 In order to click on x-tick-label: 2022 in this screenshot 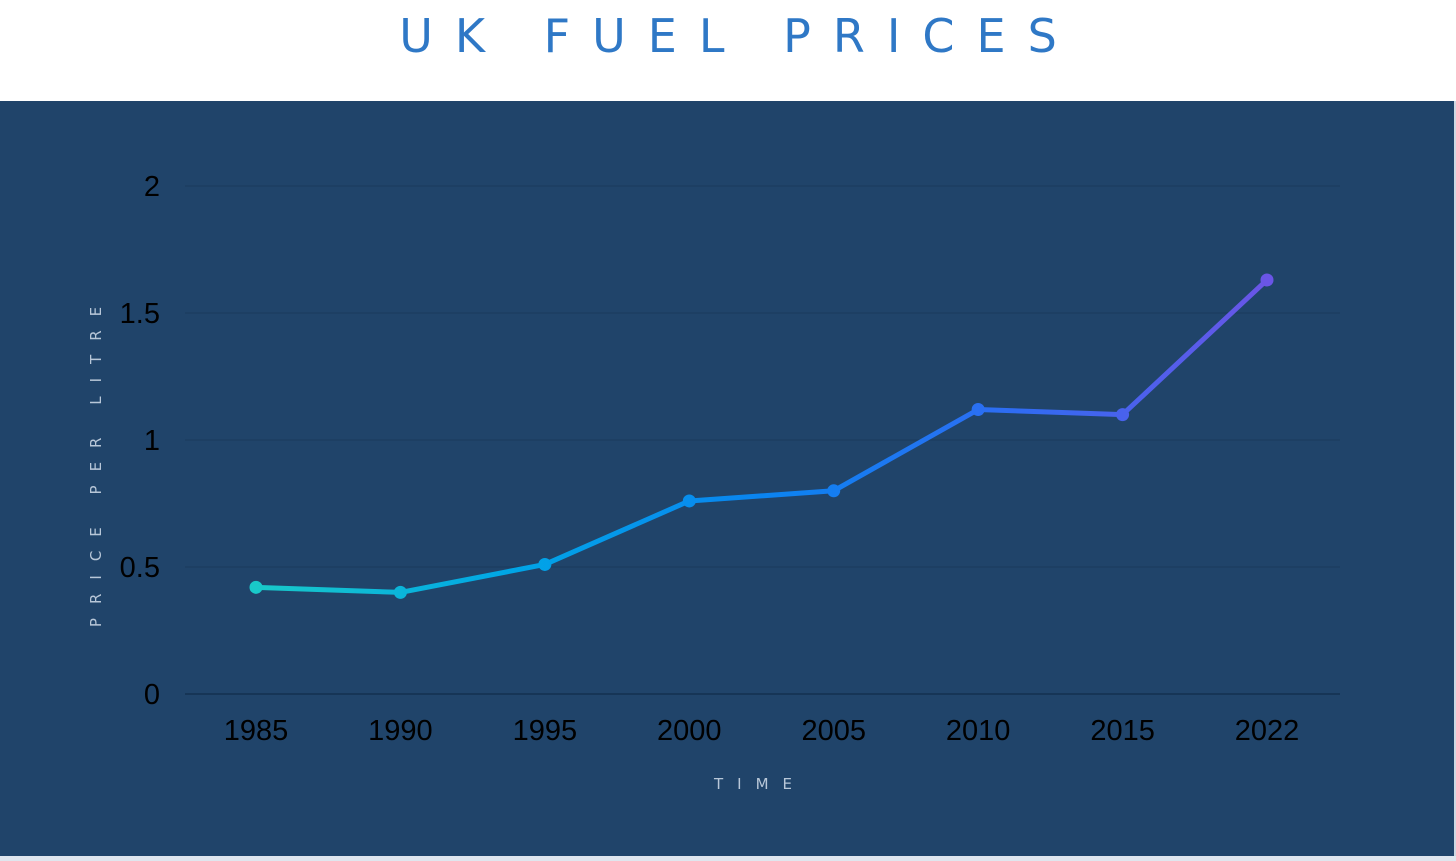, I will do `click(1267, 731)`.